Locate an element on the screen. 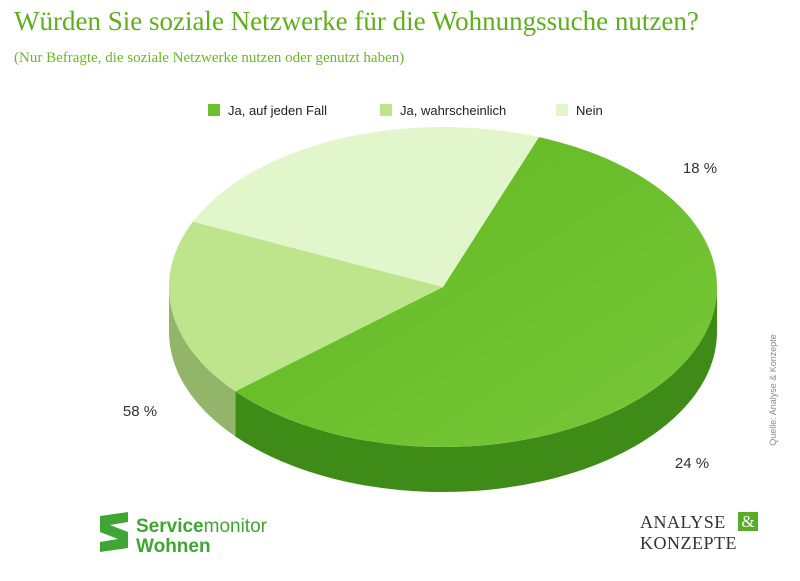 Image resolution: width=800 pixels, height=581 pixels. legend-label-ja-wahrscheinlich: Ja, wahrscheinlich is located at coordinates (453, 110).